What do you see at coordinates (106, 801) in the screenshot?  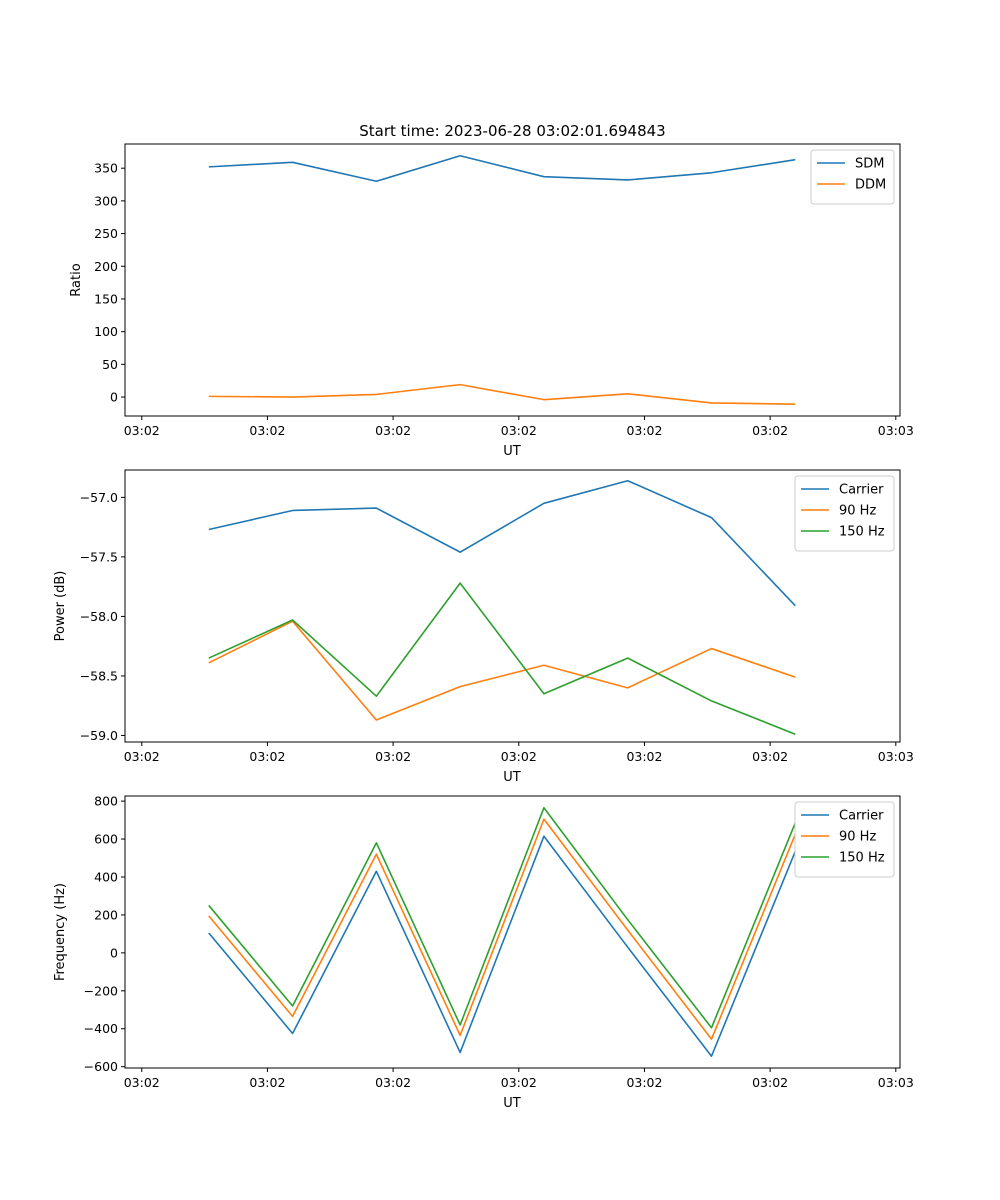 I see `y-tick-label: 800` at bounding box center [106, 801].